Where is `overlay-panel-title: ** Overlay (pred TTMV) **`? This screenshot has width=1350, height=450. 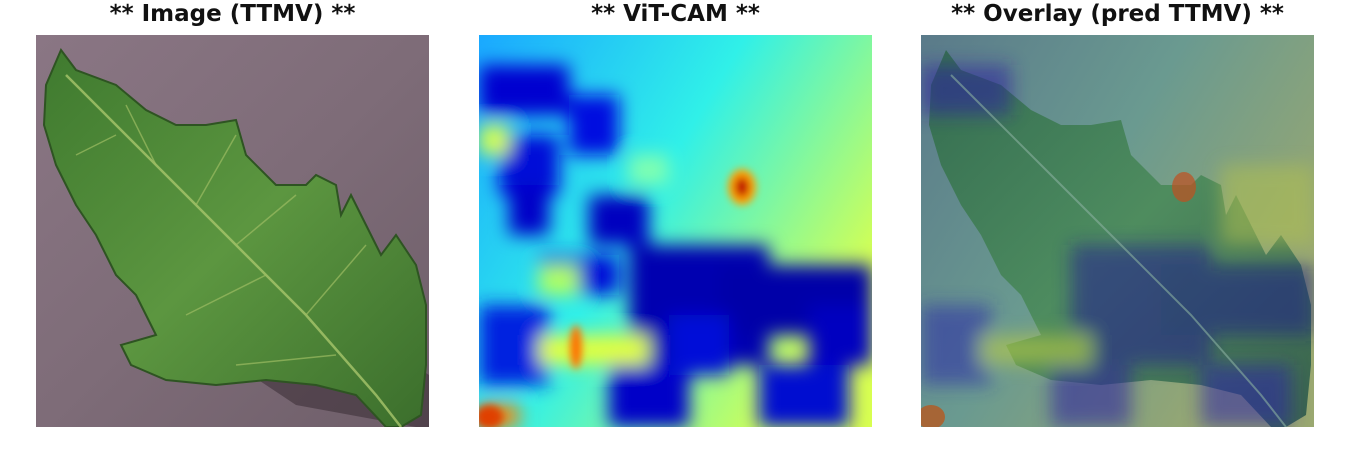
overlay-panel-title: ** Overlay (pred TTMV) ** is located at coordinates (1117, 14).